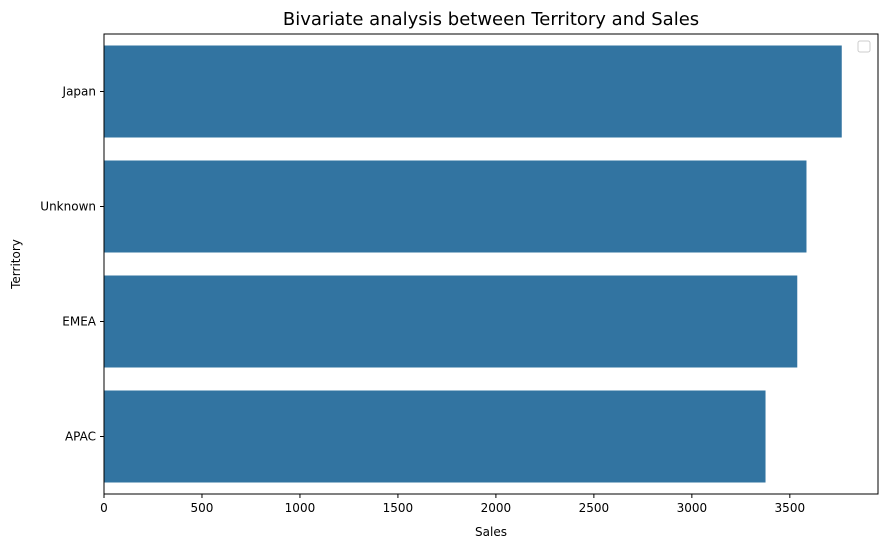  What do you see at coordinates (864, 46) in the screenshot?
I see `legend-box` at bounding box center [864, 46].